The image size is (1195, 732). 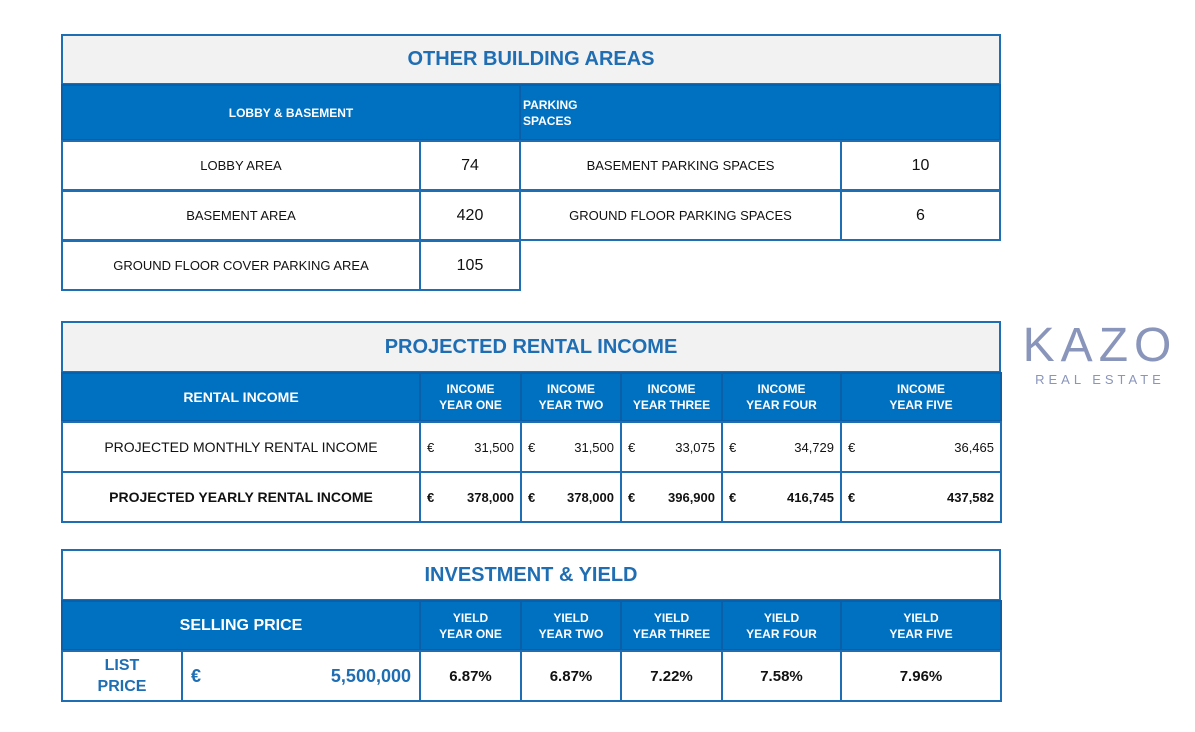 What do you see at coordinates (814, 447) in the screenshot?
I see `rental-value: 34,729` at bounding box center [814, 447].